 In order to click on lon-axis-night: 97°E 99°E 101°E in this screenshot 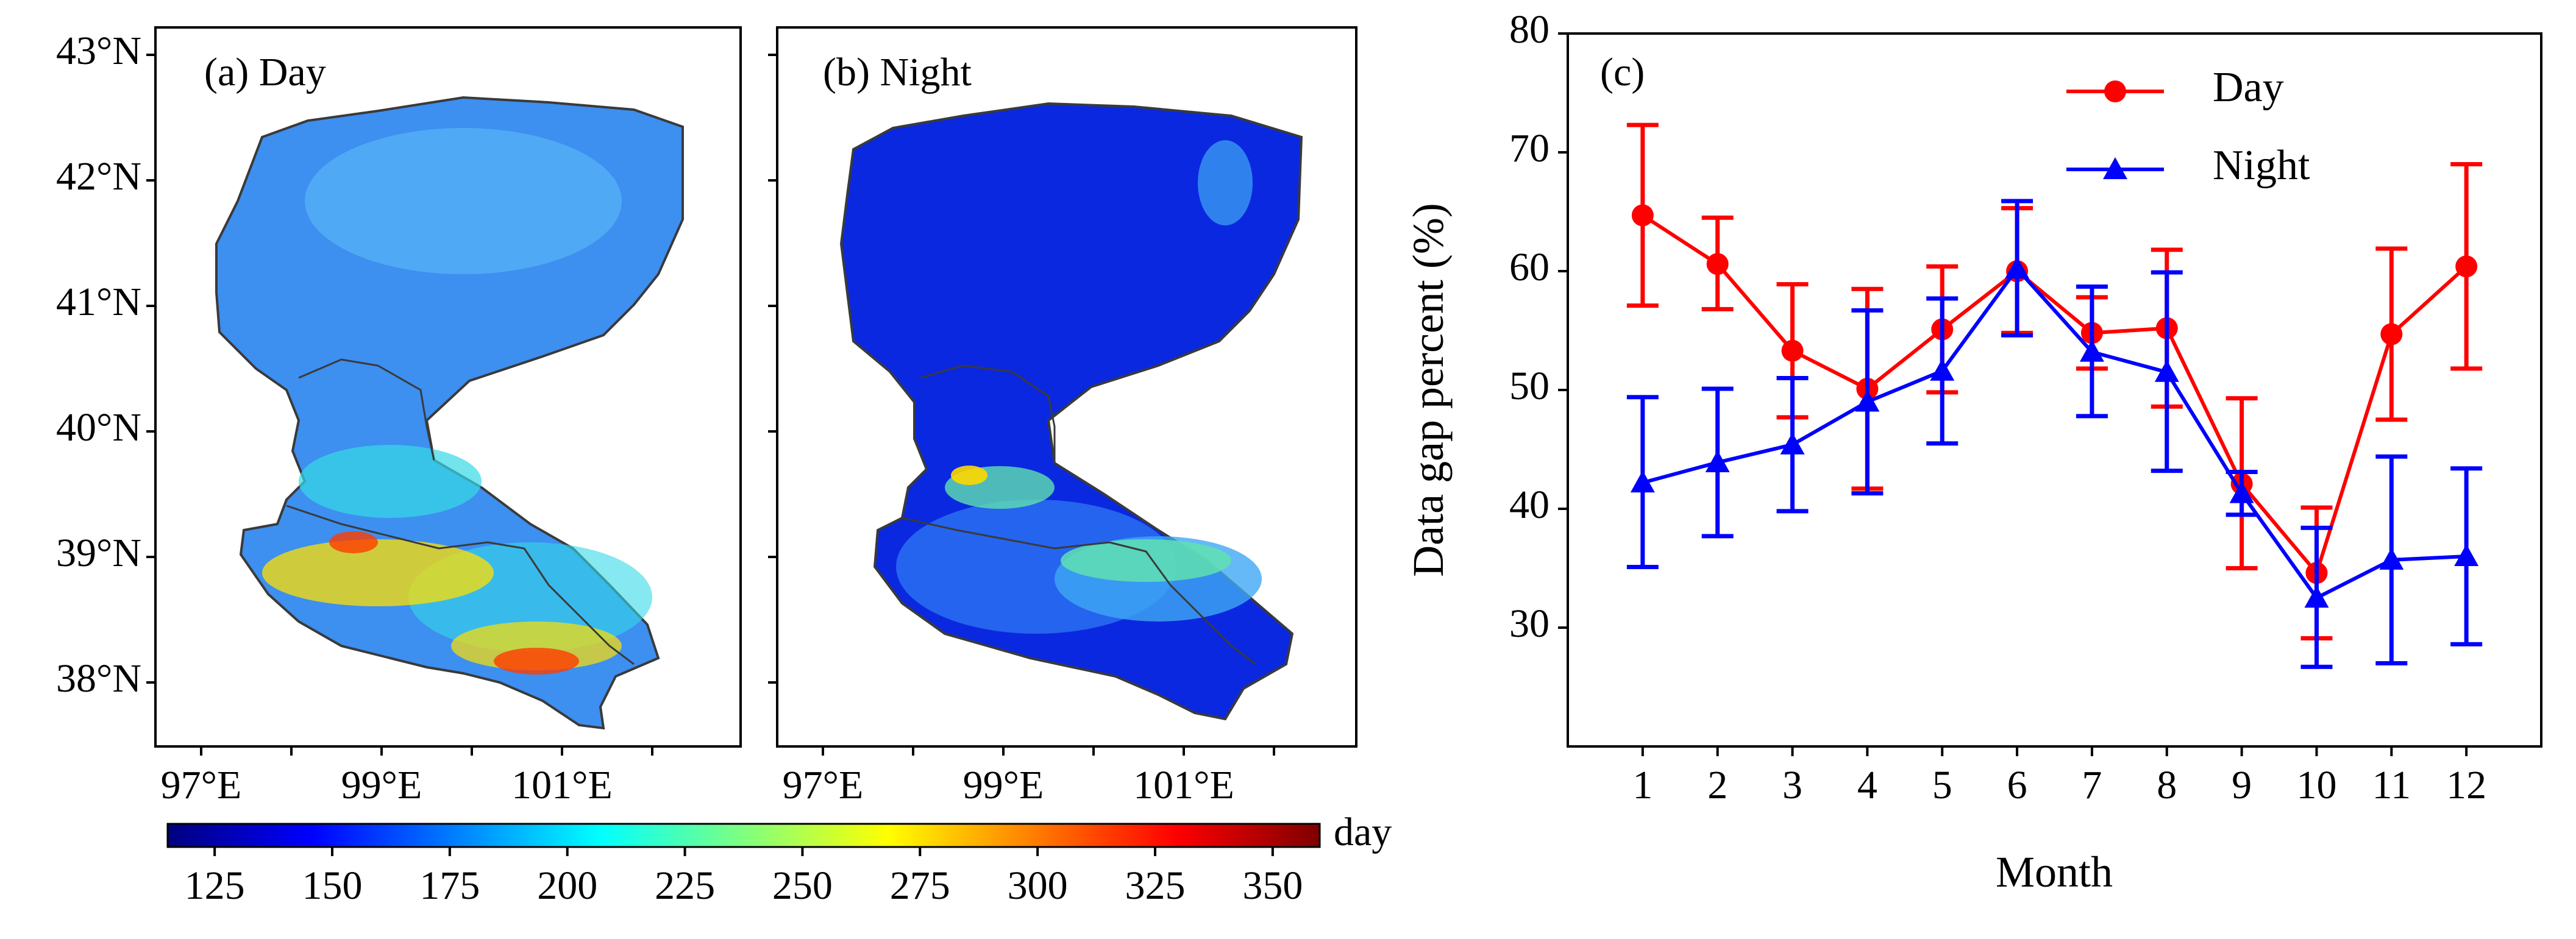, I will do `click(1029, 776)`.